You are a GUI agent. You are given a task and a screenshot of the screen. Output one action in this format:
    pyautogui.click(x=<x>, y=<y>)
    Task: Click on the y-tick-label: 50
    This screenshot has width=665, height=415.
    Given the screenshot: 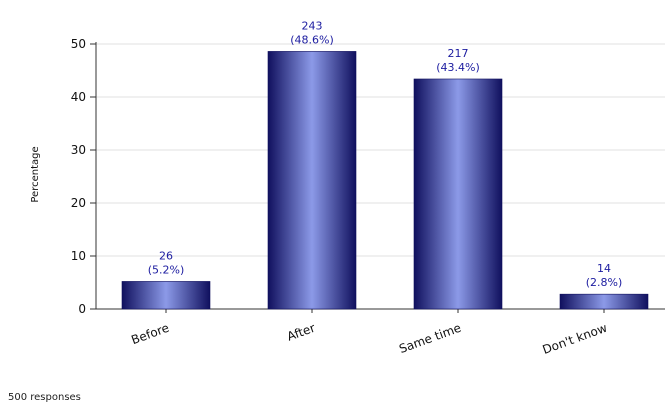 What is the action you would take?
    pyautogui.click(x=78, y=44)
    